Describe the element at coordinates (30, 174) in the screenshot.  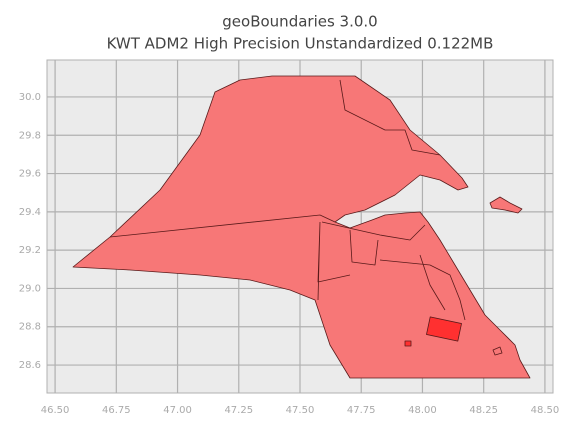
I see `y-tick-label: 29.6` at that location.